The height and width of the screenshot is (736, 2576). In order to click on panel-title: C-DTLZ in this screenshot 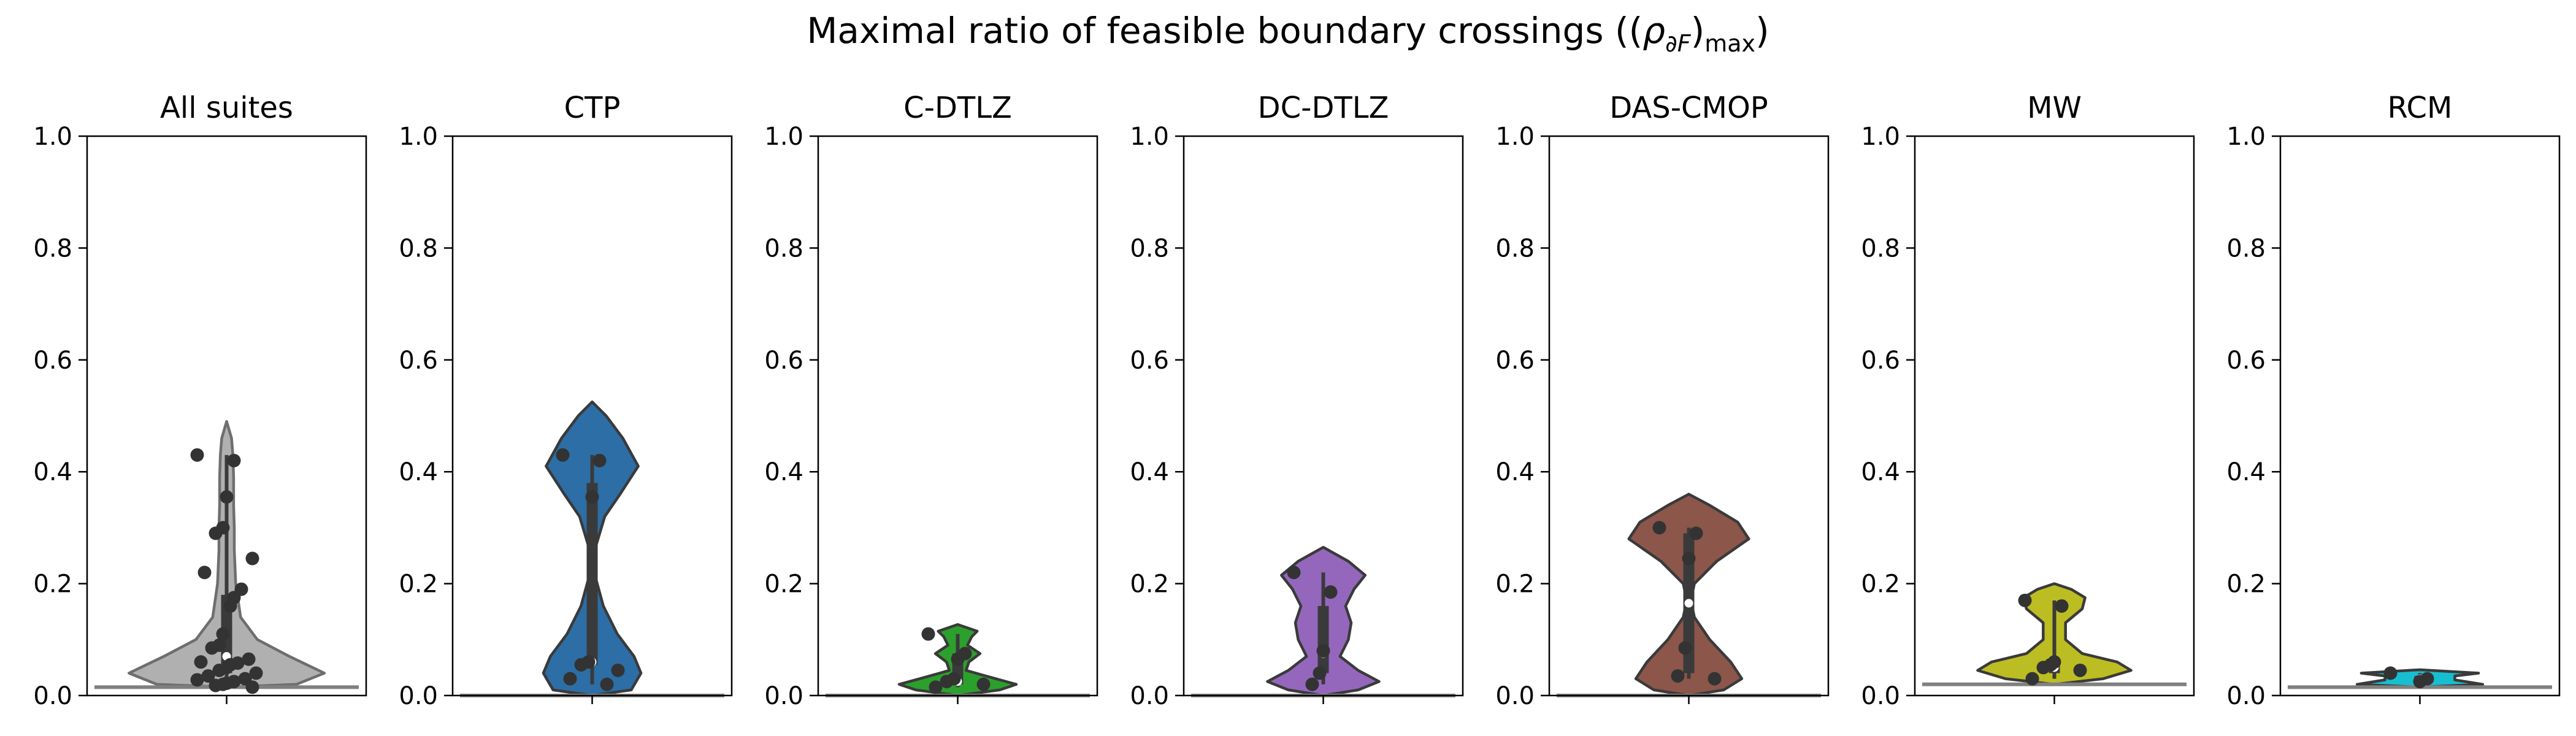, I will do `click(957, 108)`.